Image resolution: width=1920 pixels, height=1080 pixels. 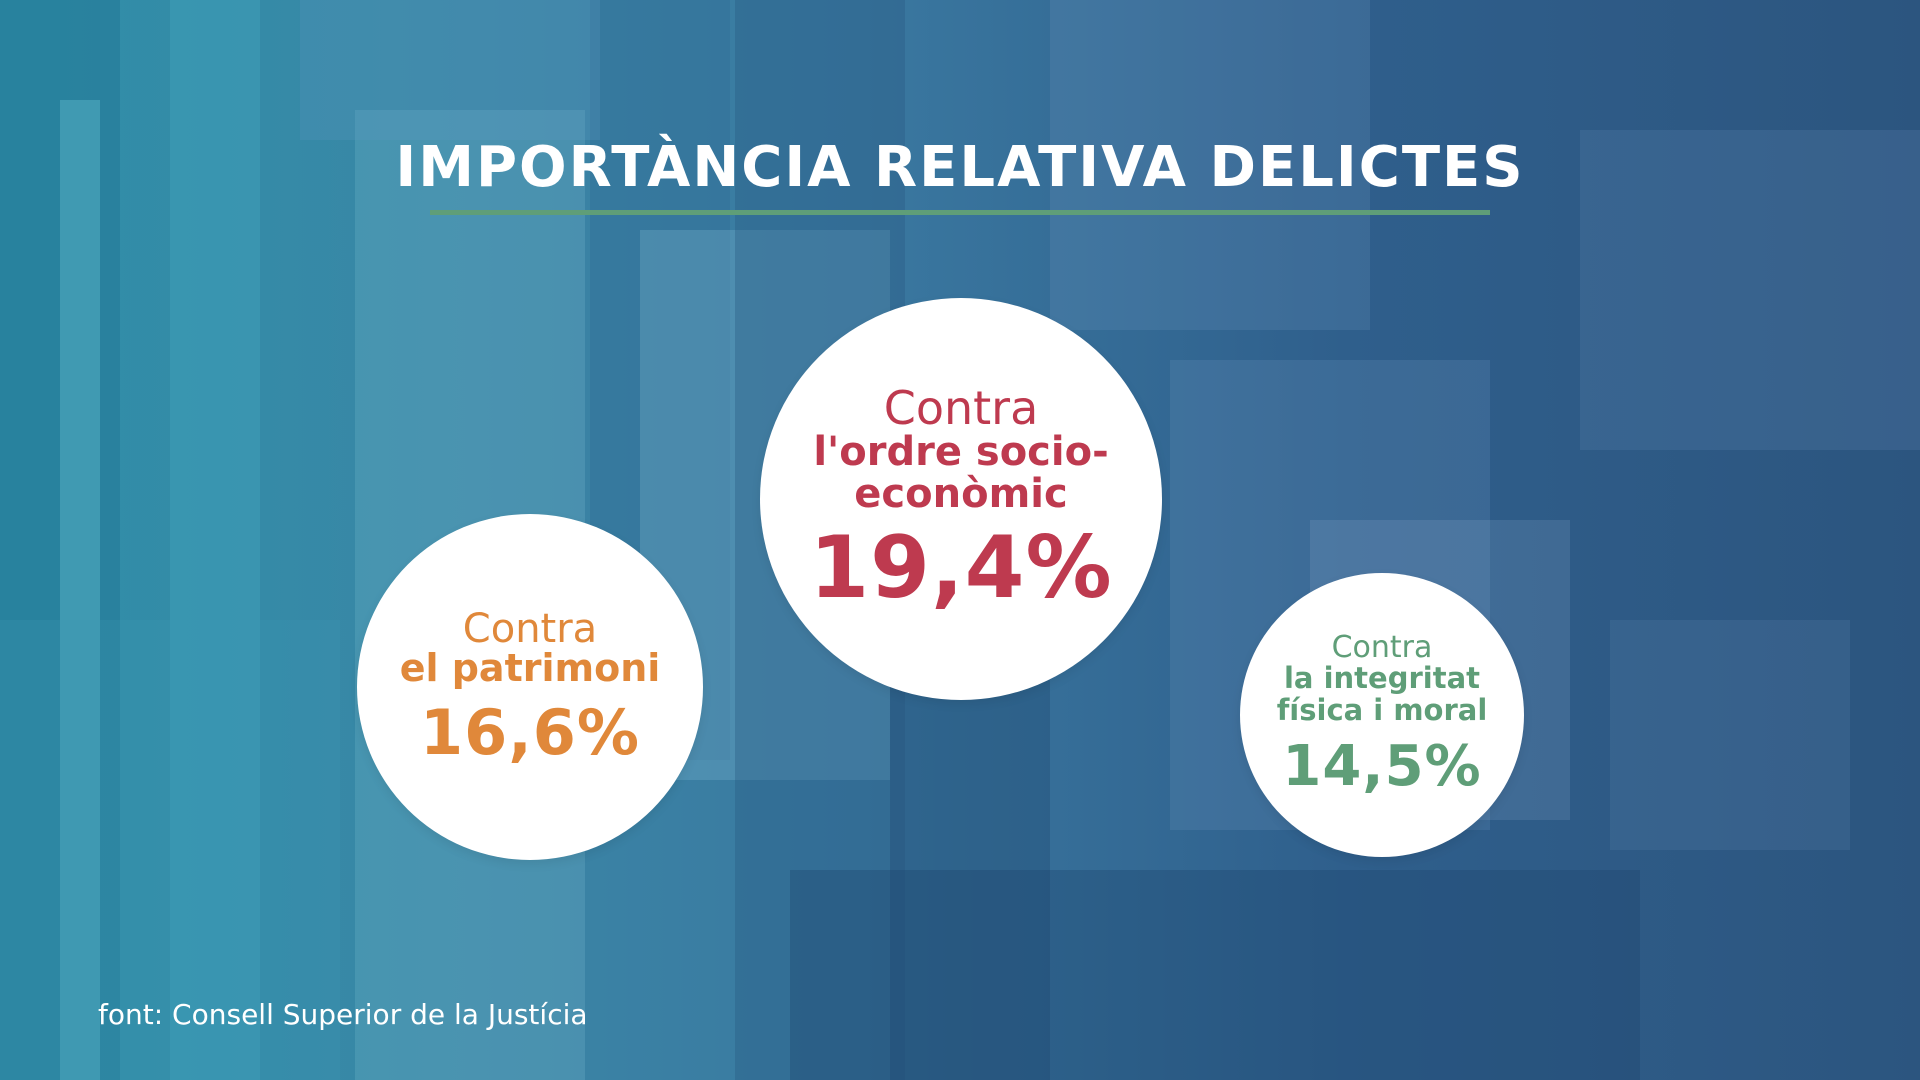 What do you see at coordinates (961, 493) in the screenshot?
I see `bubble-category-line: econòmic` at bounding box center [961, 493].